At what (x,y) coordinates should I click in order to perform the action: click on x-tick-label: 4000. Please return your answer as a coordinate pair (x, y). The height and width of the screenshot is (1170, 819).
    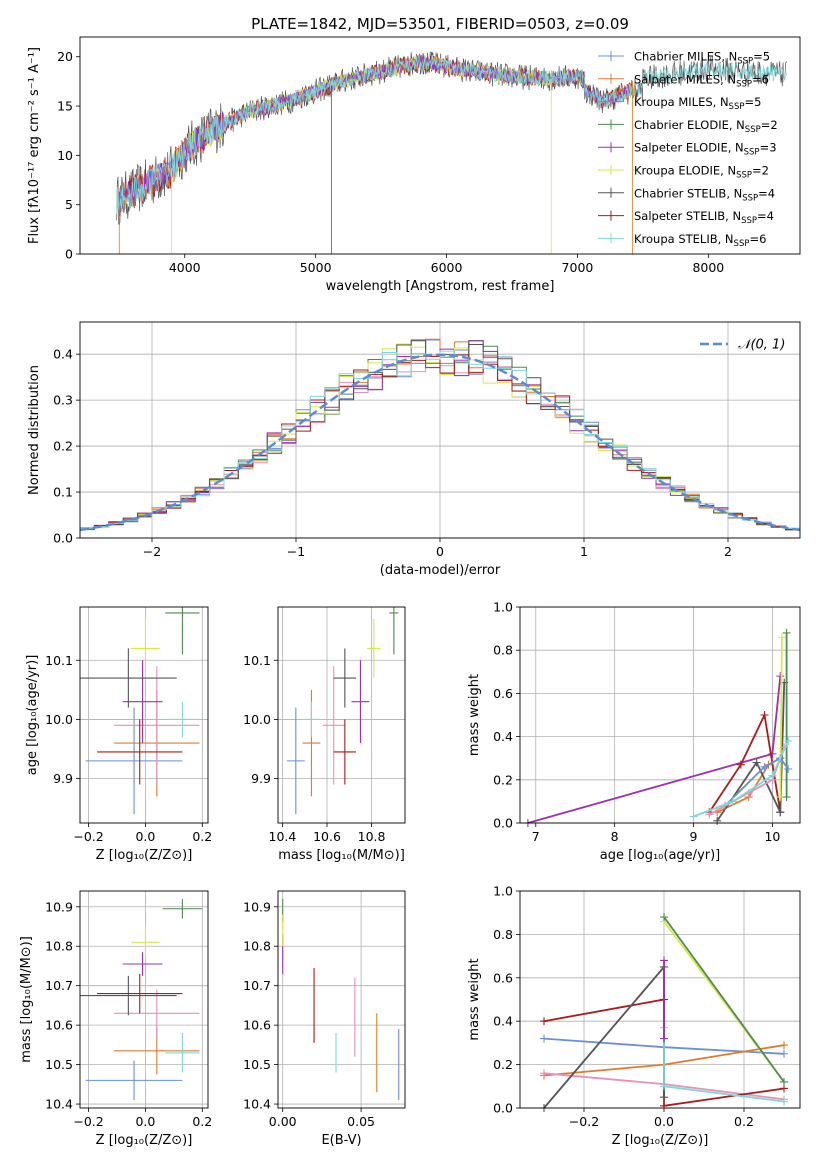
    Looking at the image, I should click on (185, 267).